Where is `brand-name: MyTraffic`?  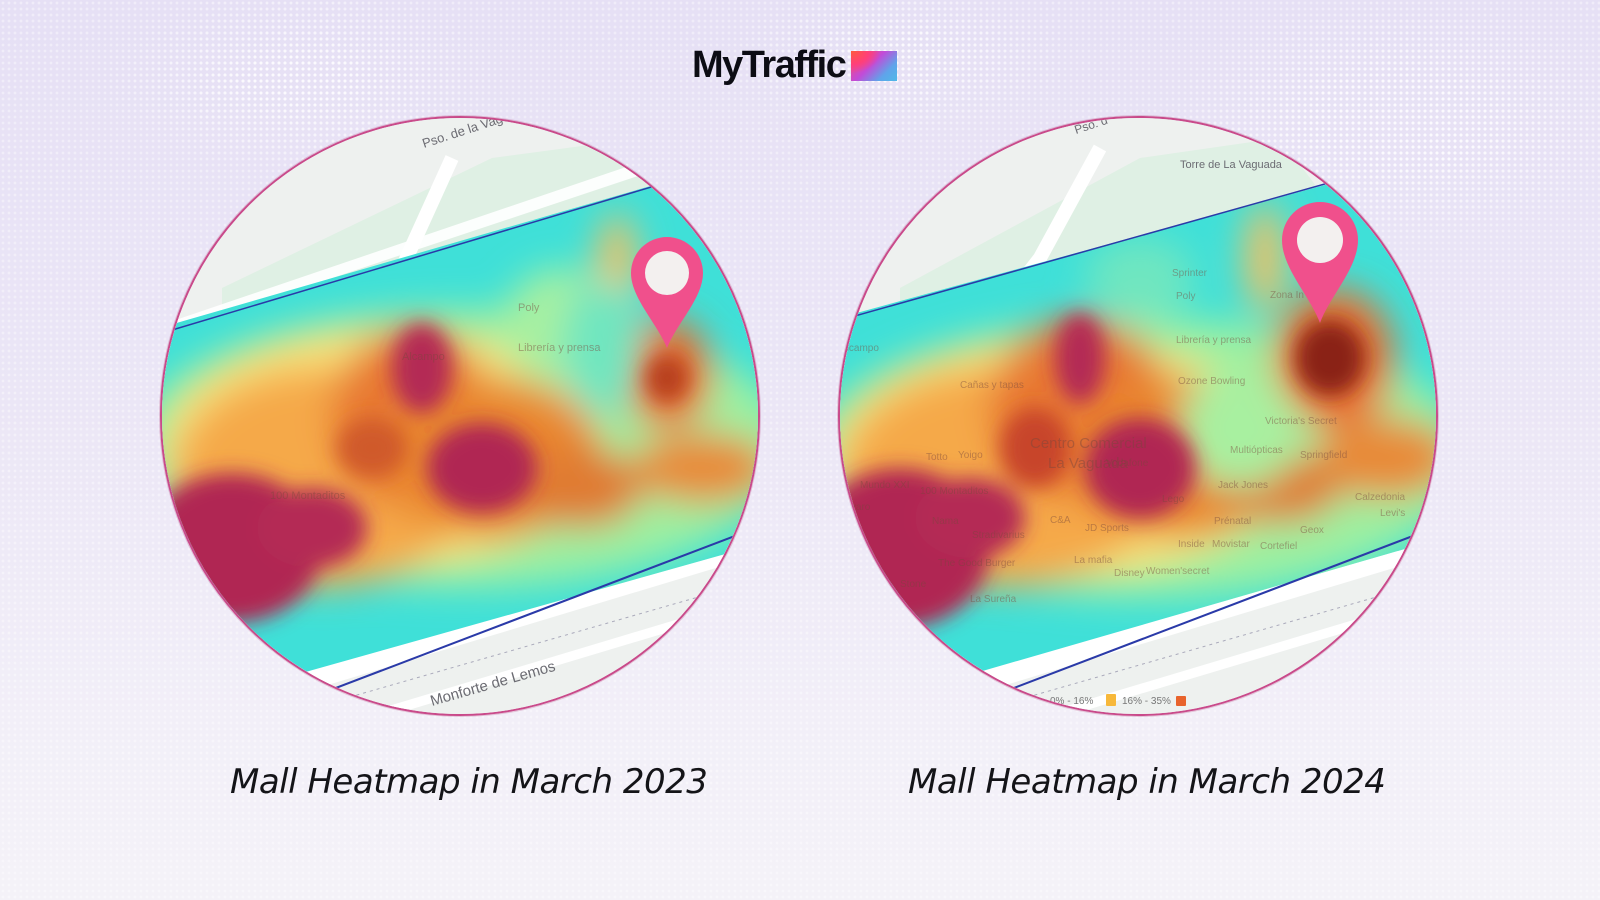 brand-name: MyTraffic is located at coordinates (769, 65).